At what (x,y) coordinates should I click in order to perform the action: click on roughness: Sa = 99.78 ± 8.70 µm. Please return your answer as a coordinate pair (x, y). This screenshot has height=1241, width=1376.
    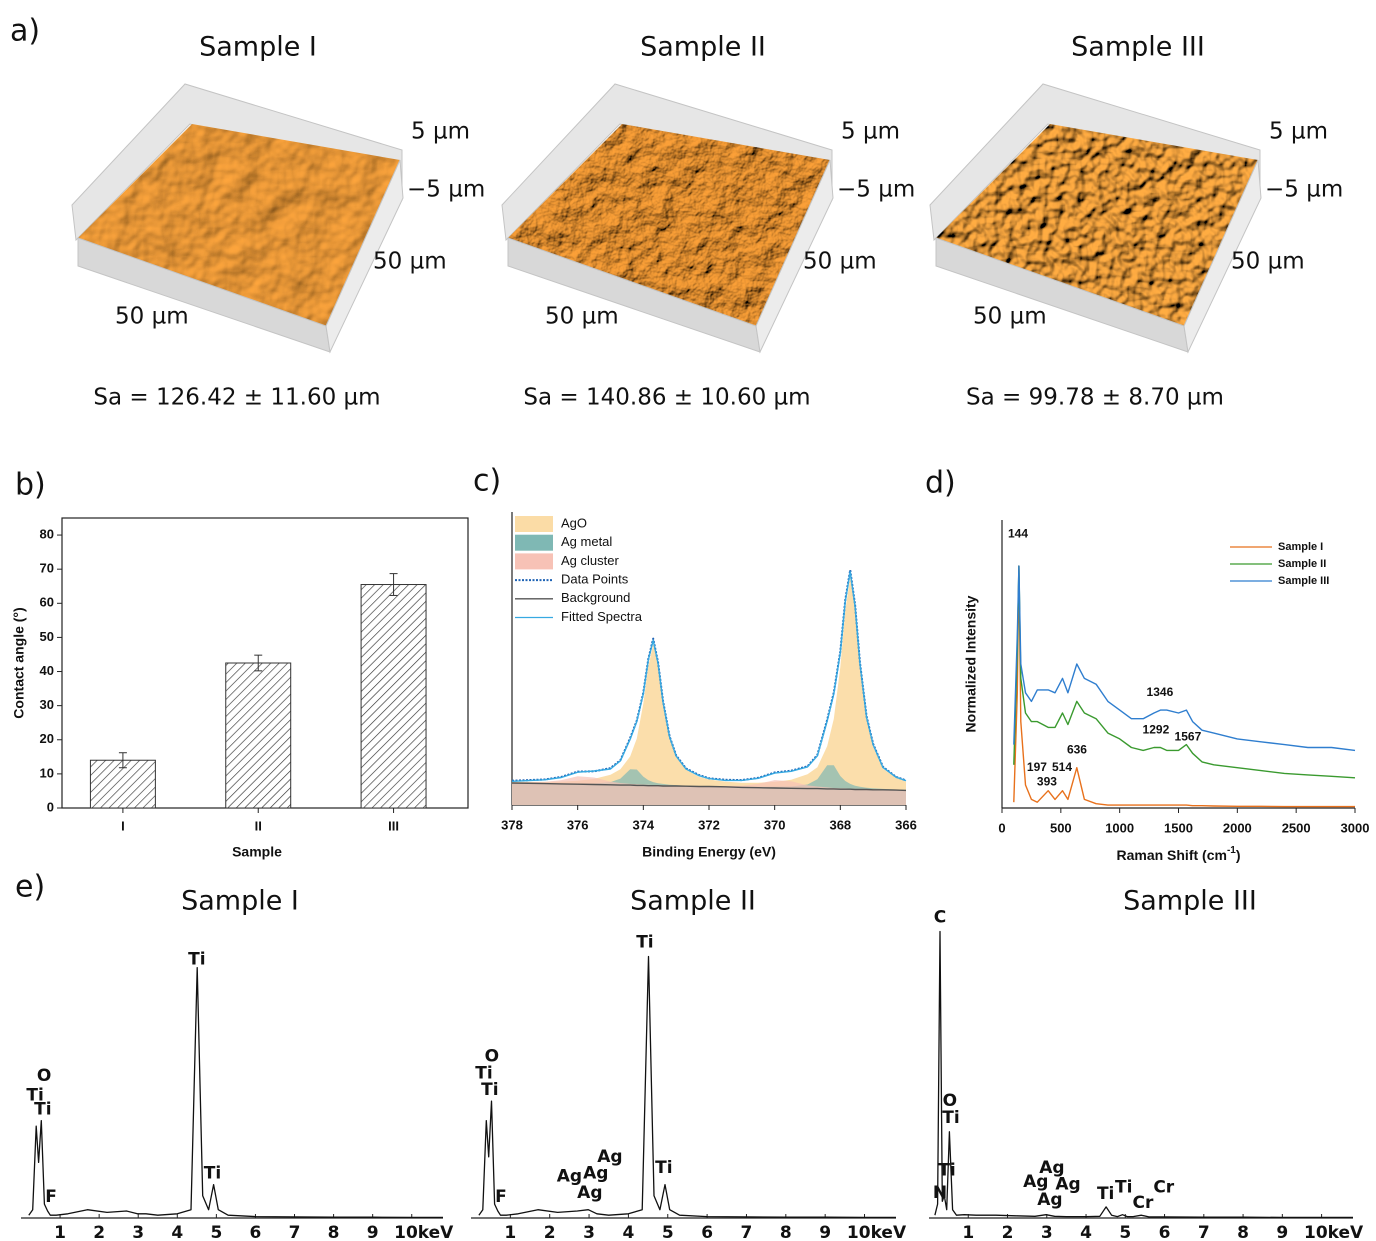
    Looking at the image, I should click on (1095, 398).